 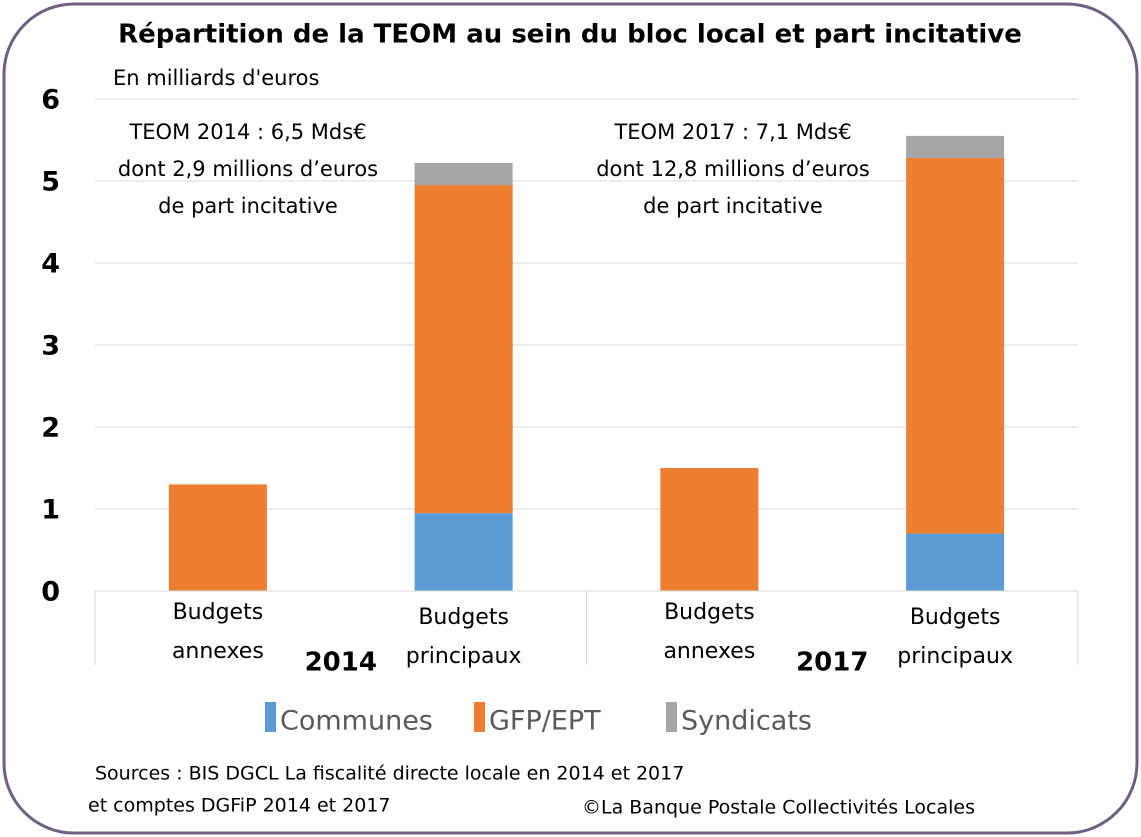 What do you see at coordinates (50, 510) in the screenshot?
I see `y-tick-label: 1` at bounding box center [50, 510].